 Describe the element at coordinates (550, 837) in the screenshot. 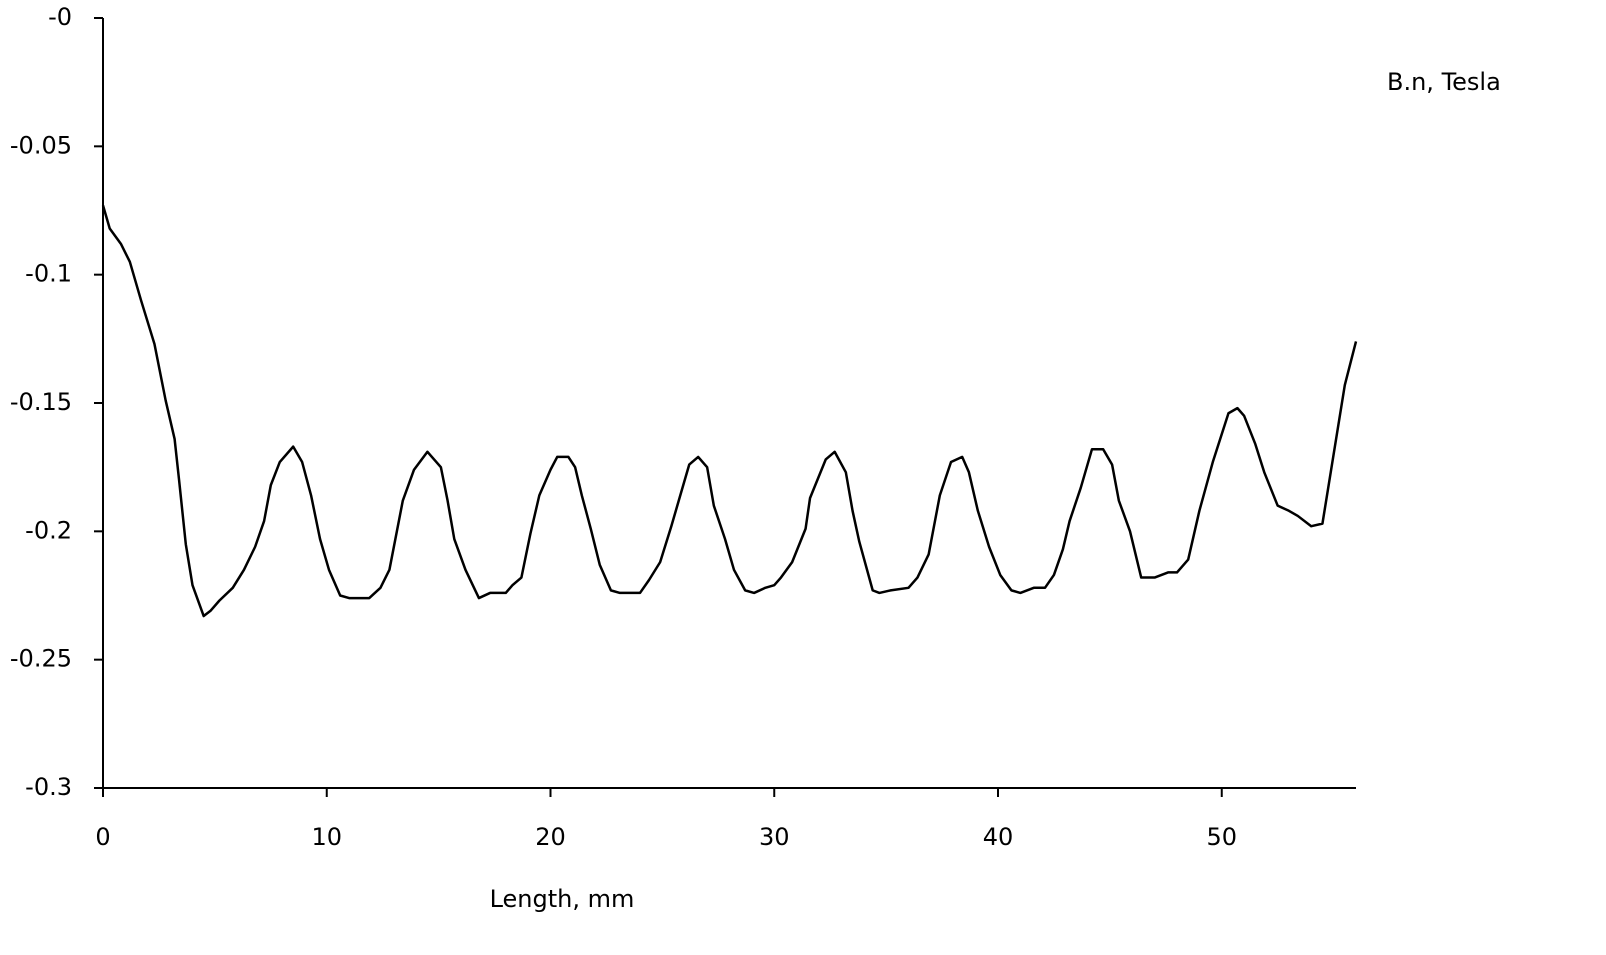

I see `x-tick-label: 20` at that location.